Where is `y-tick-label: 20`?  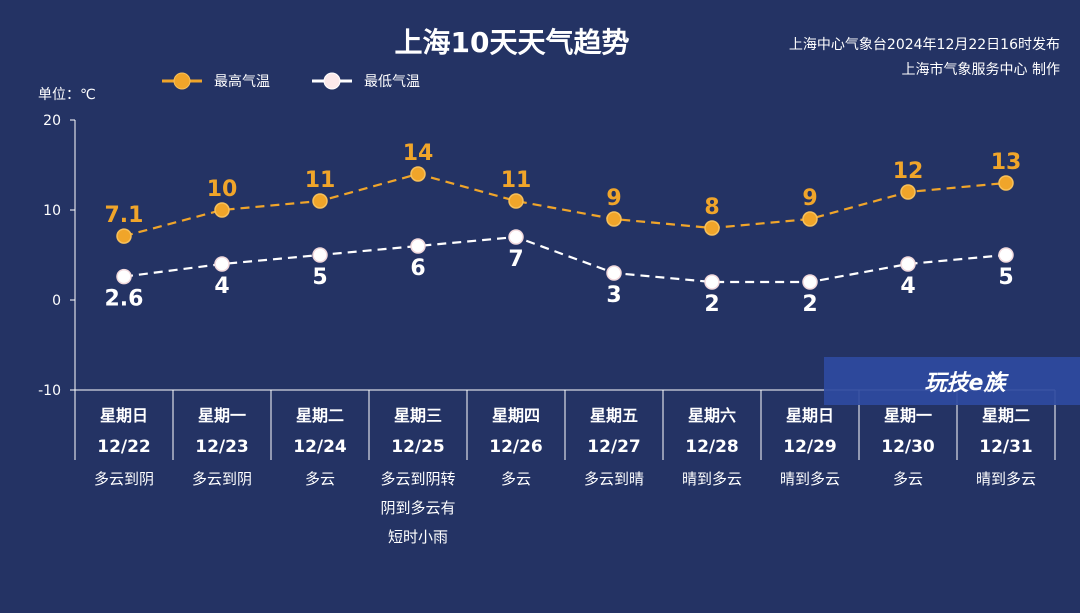
y-tick-label: 20 is located at coordinates (52, 121).